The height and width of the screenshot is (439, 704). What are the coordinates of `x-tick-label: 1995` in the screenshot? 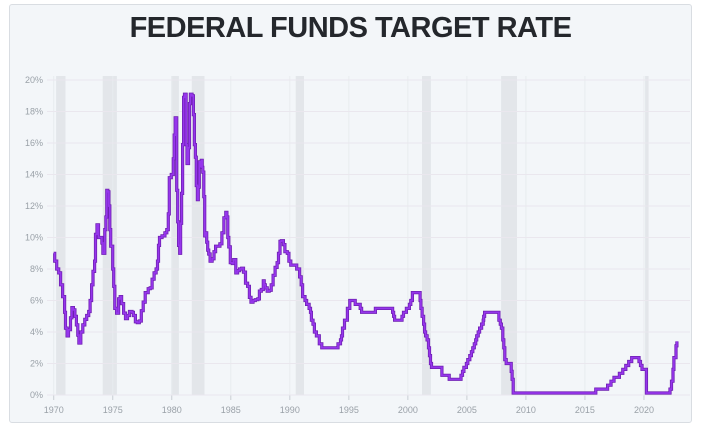 It's located at (349, 410).